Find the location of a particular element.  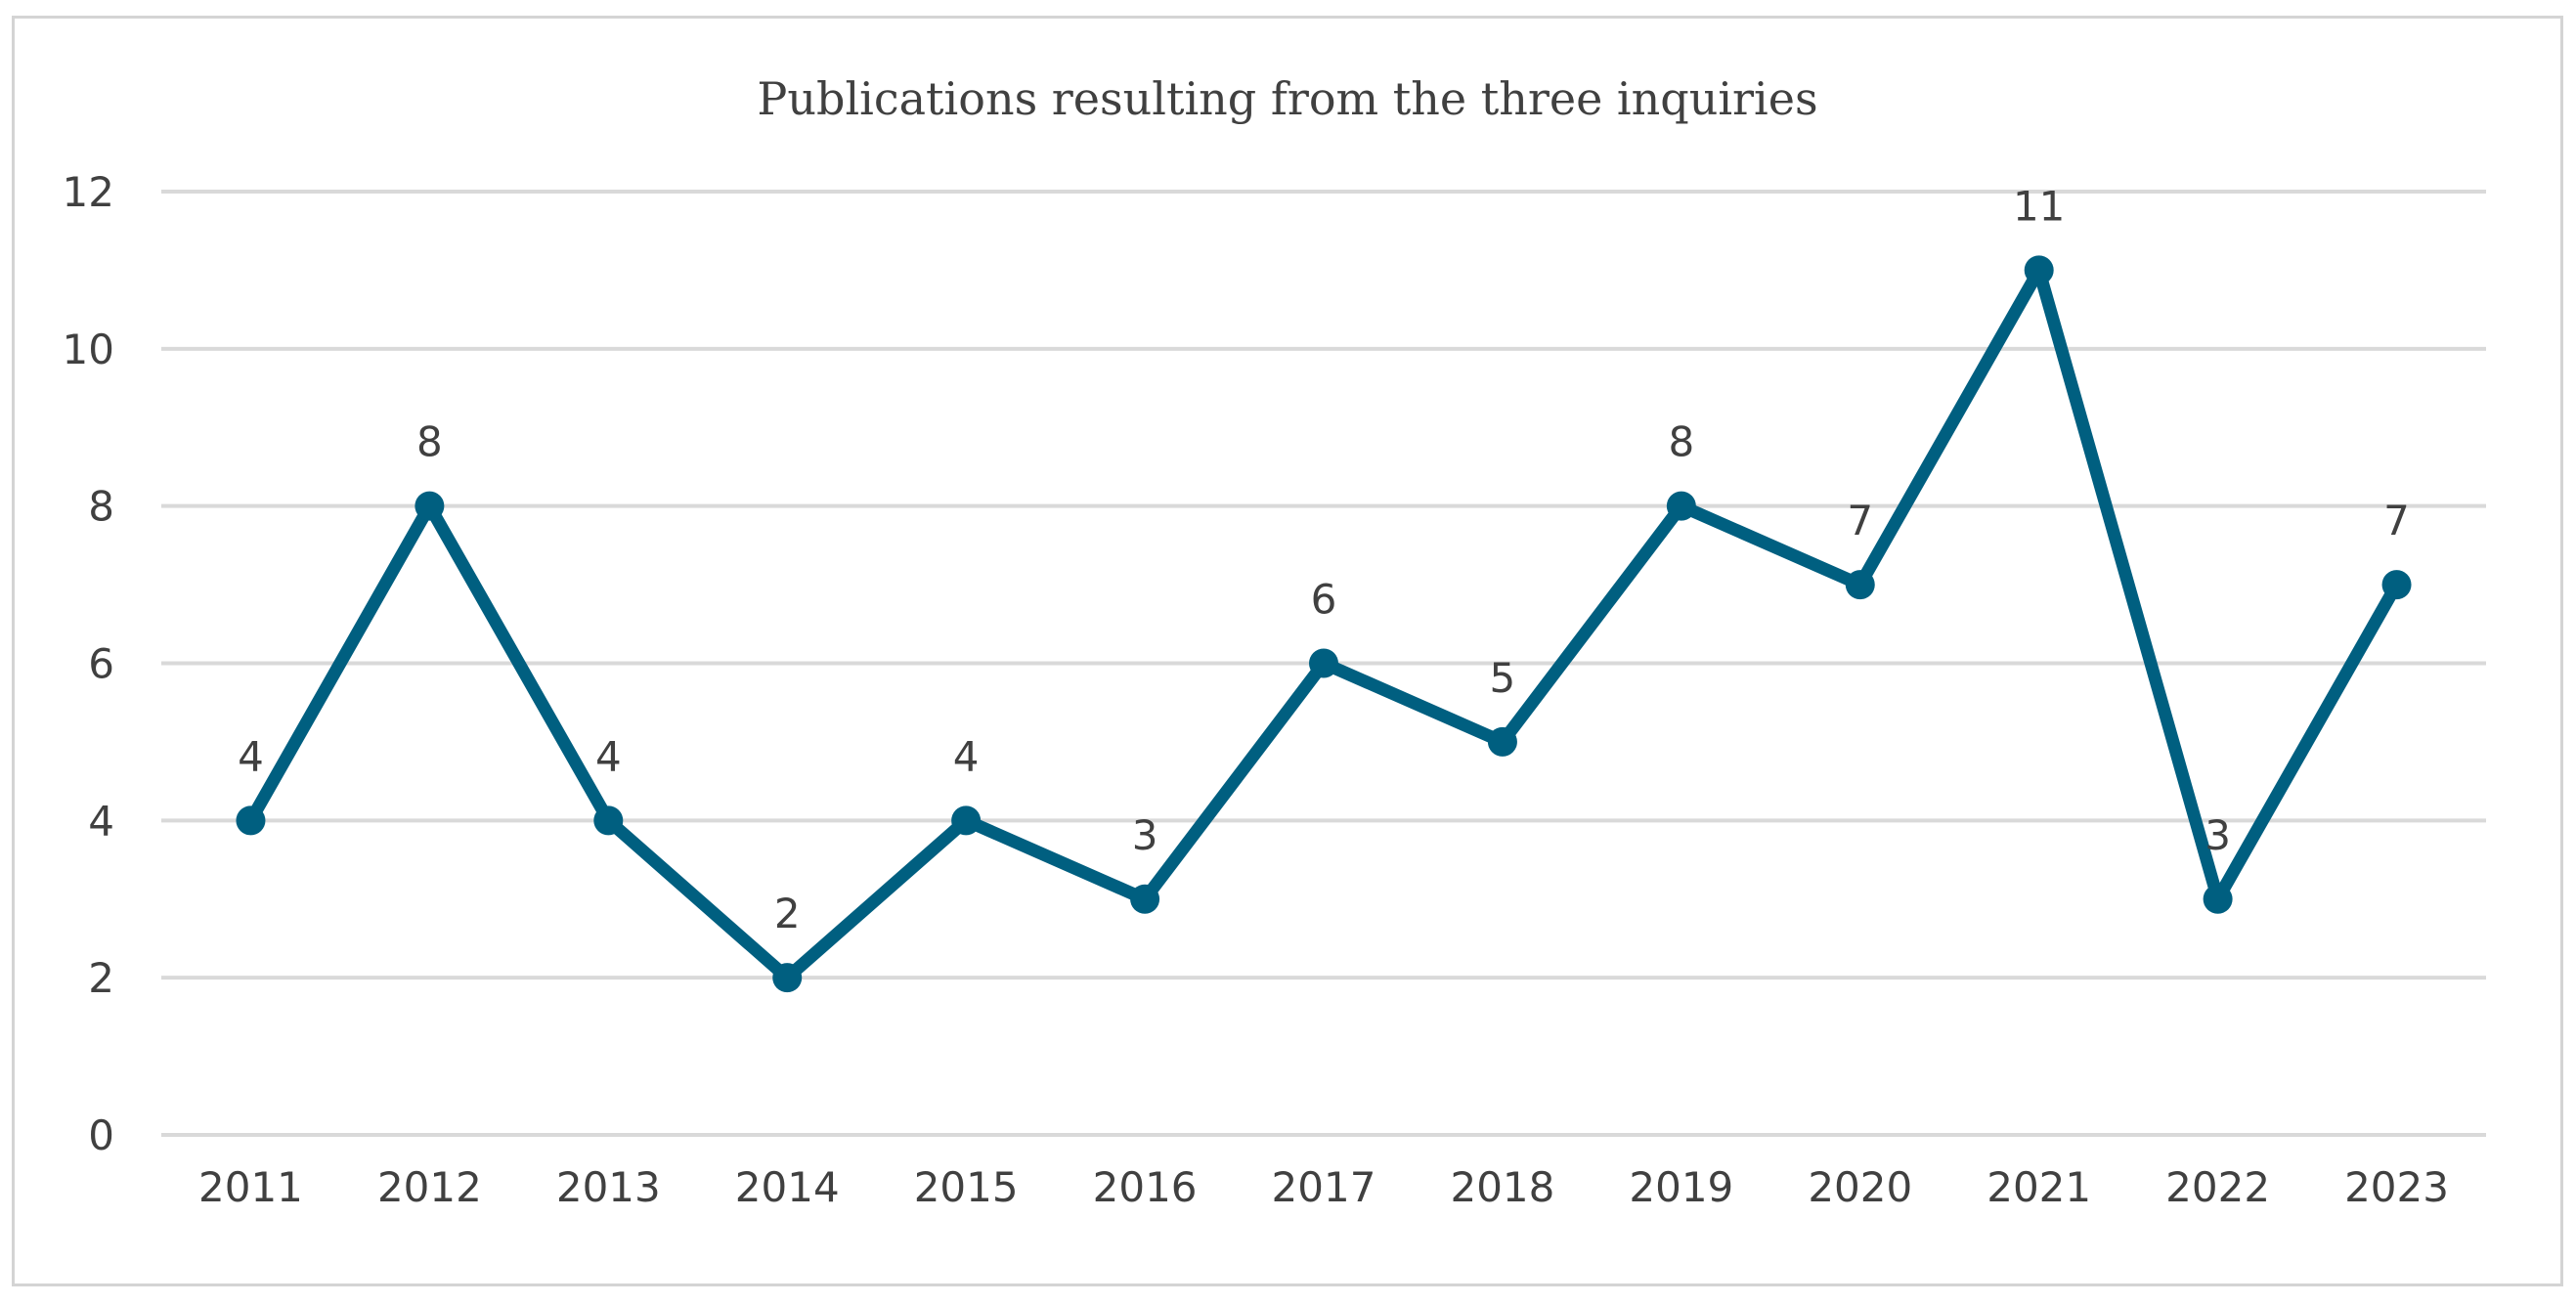

y-tick-label: 0 is located at coordinates (101, 1135).